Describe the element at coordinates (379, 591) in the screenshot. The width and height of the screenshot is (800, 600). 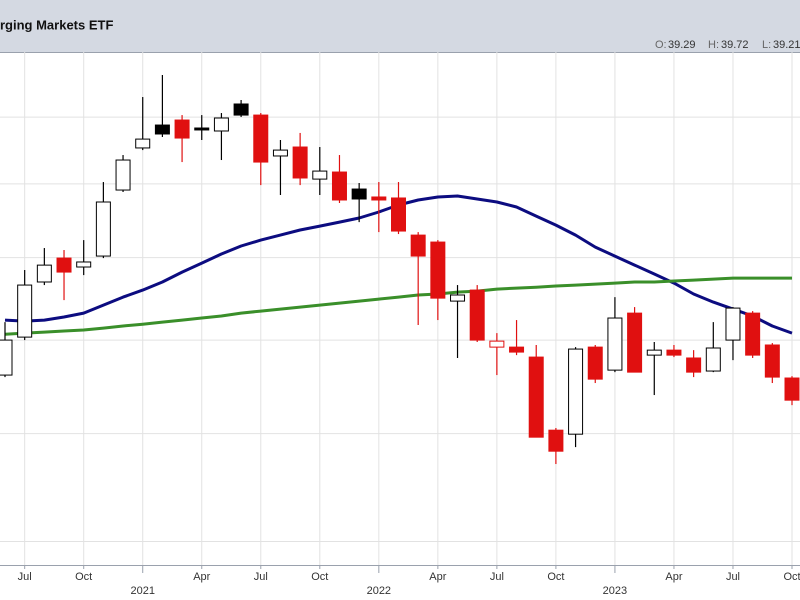
I see `x-year-label: 2022` at that location.